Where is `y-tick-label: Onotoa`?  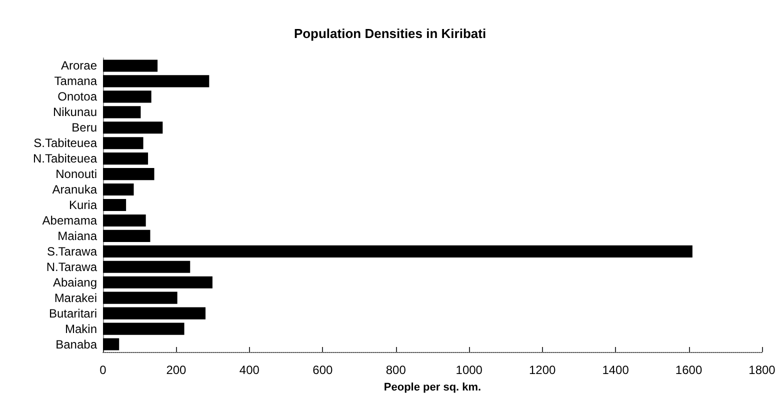 y-tick-label: Onotoa is located at coordinates (78, 97).